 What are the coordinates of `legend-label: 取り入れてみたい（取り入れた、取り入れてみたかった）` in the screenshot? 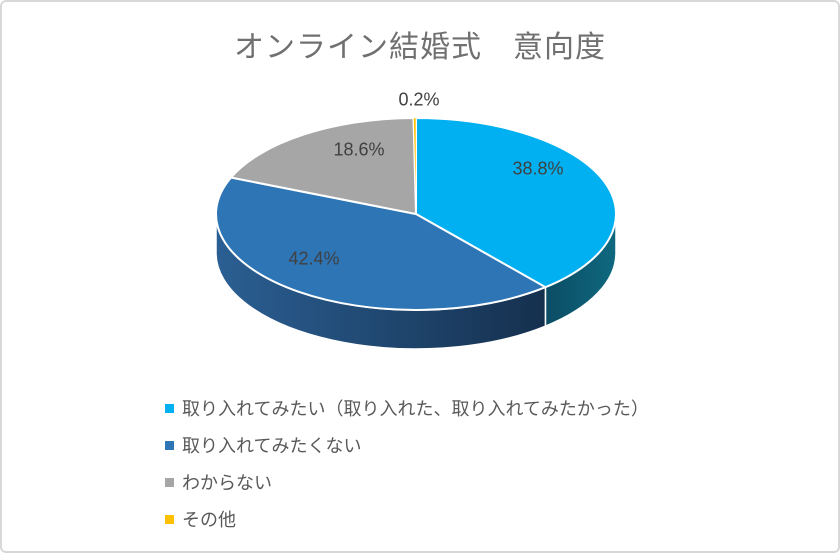 It's located at (415, 409).